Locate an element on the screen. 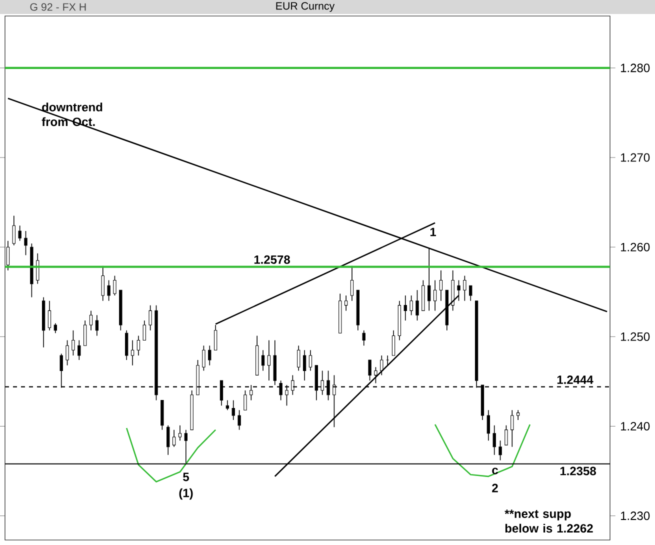 This screenshot has height=545, width=655. annotation: 5 is located at coordinates (186, 477).